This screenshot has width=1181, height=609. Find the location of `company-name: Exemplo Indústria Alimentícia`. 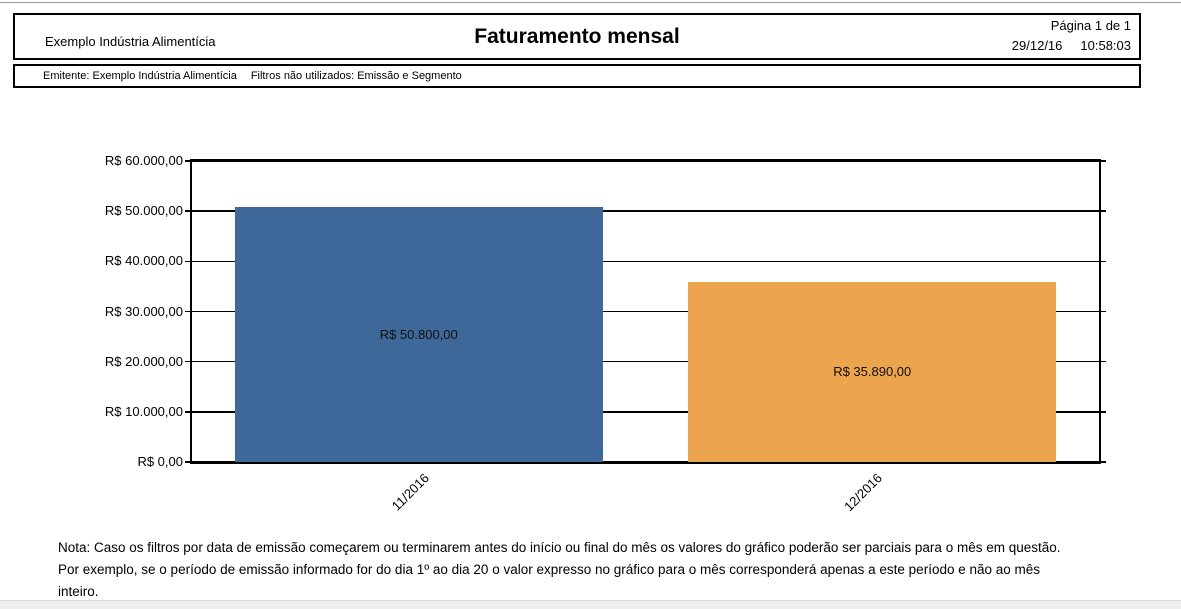

company-name: Exemplo Indústria Alimentícia is located at coordinates (130, 41).